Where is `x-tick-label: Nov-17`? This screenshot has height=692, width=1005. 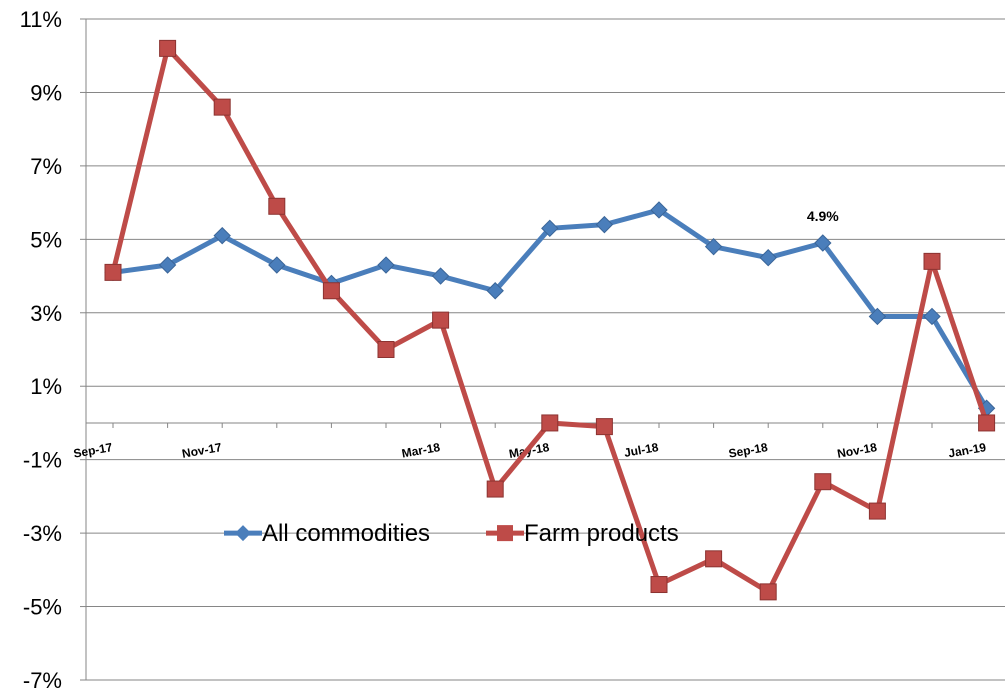
x-tick-label: Nov-17 is located at coordinates (202, 450).